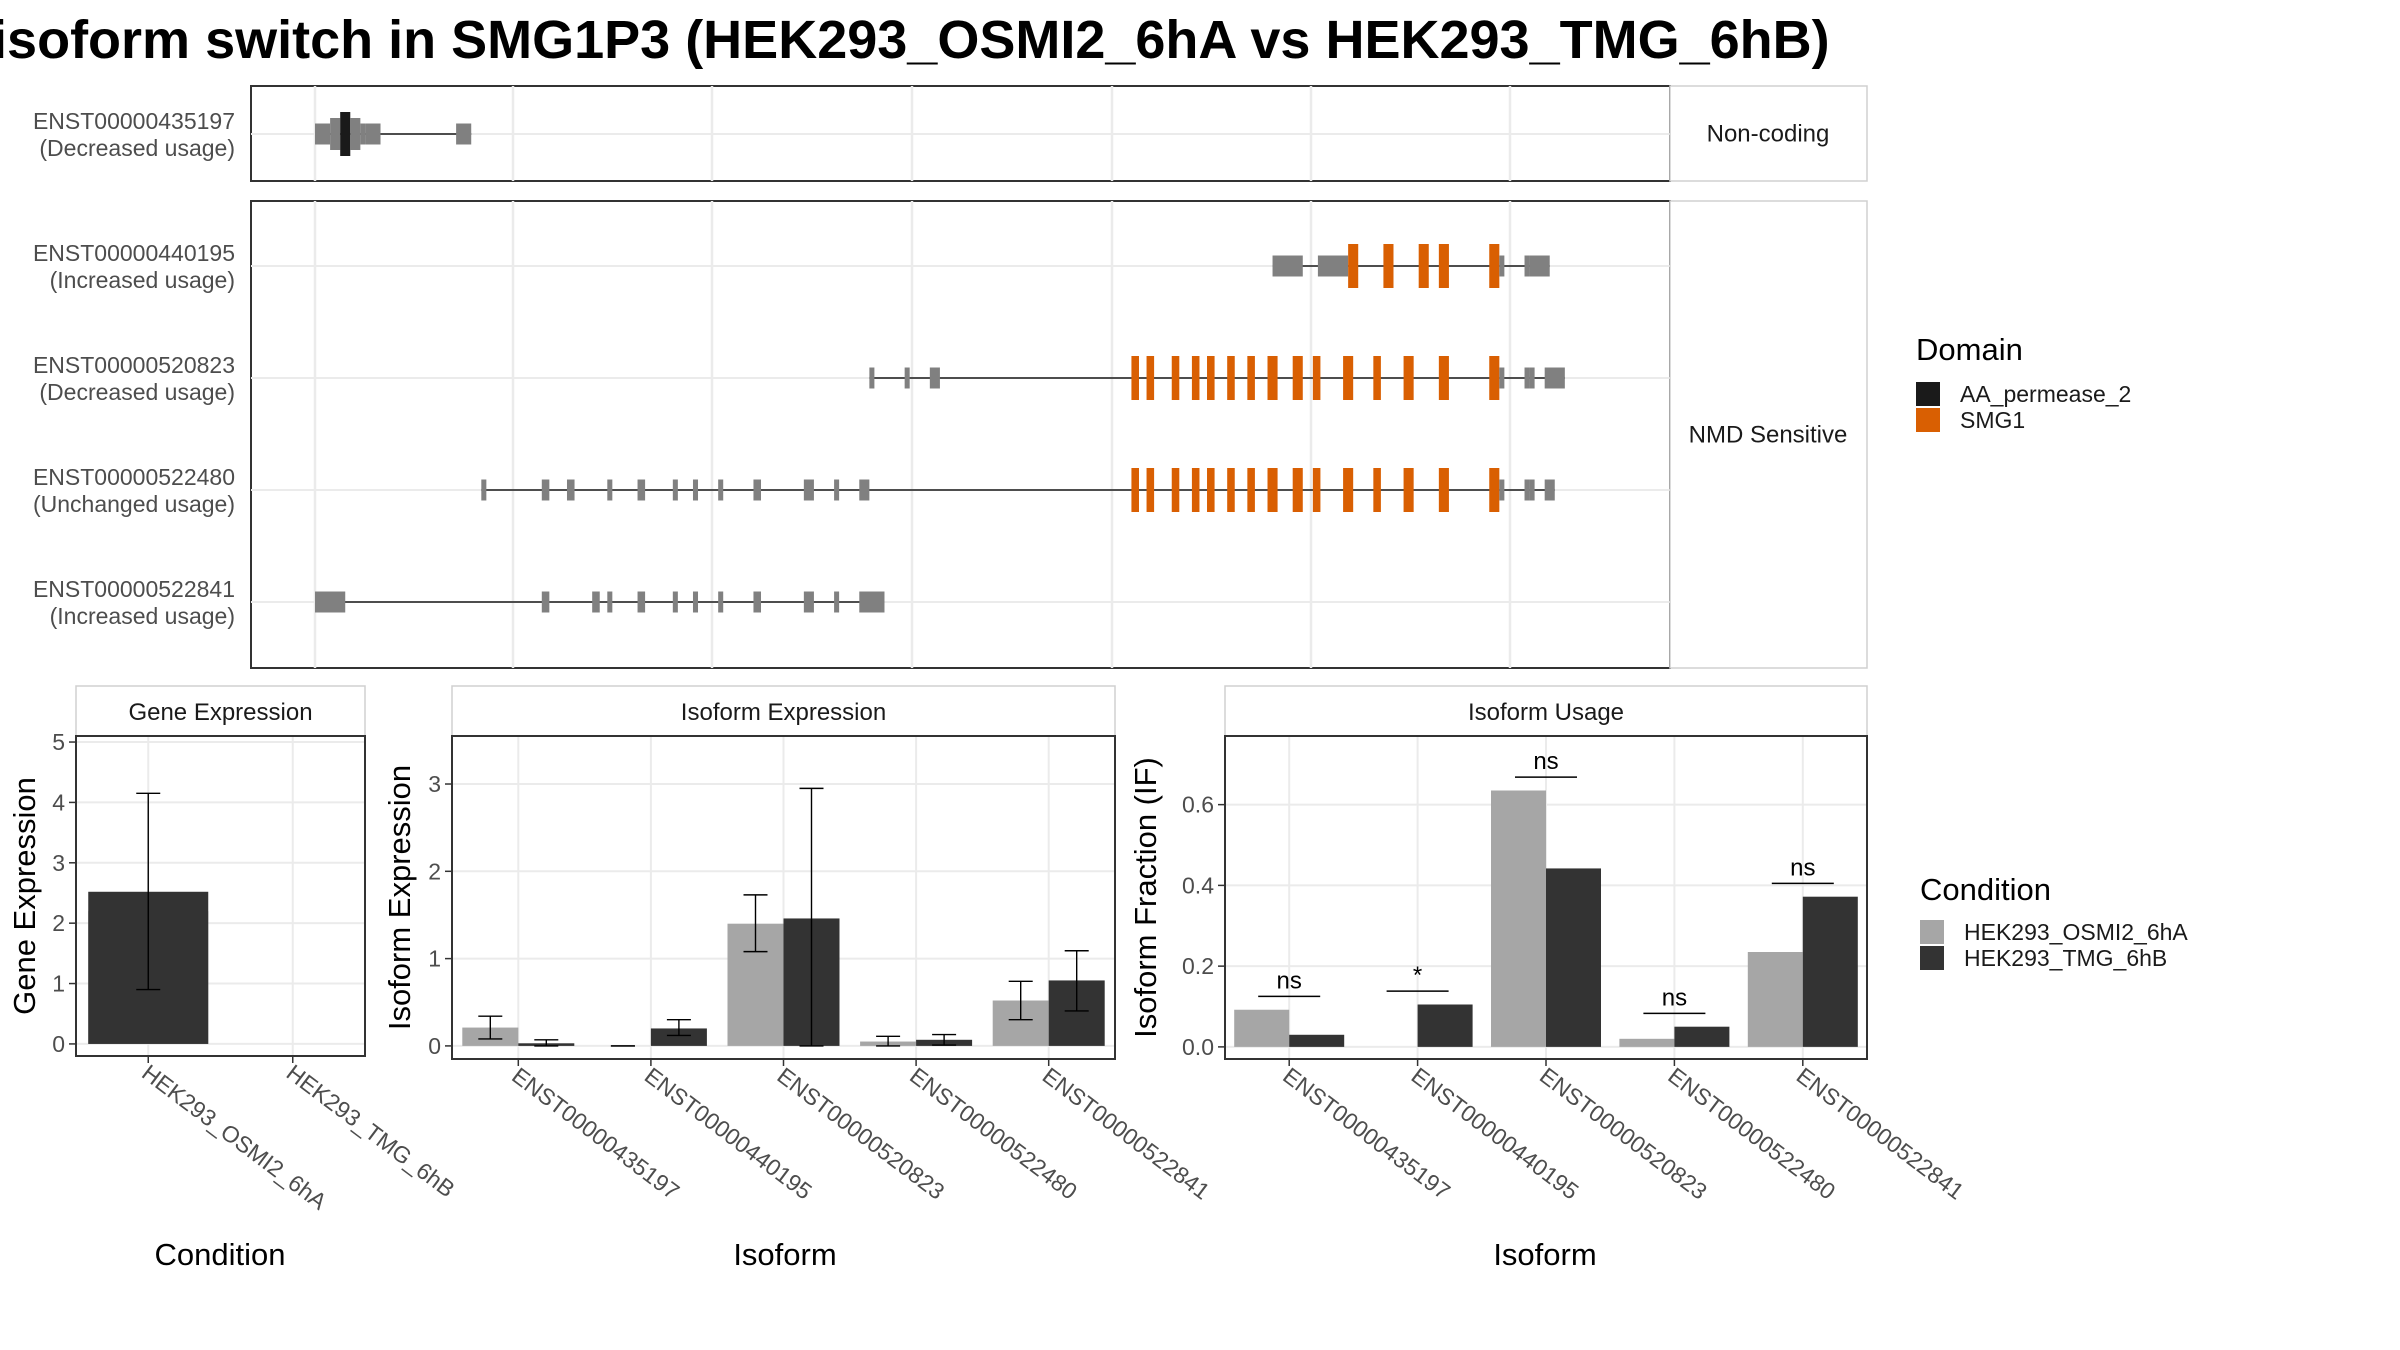 The image size is (2400, 1350). I want to click on y-tick-label: 1, so click(434, 959).